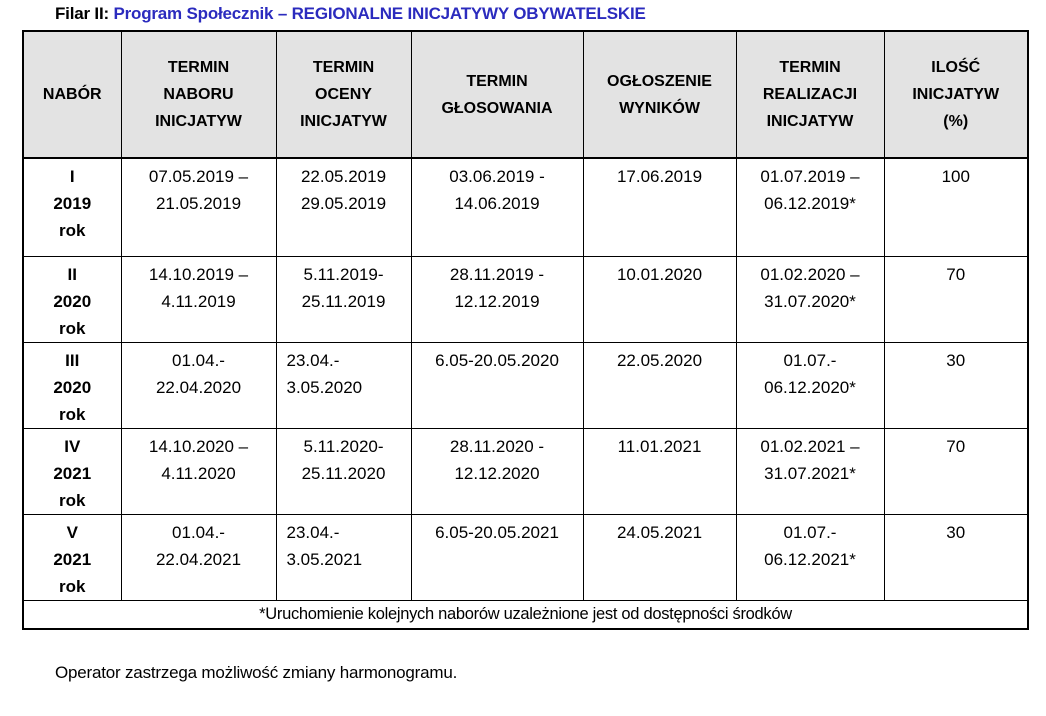 This screenshot has height=716, width=1046. What do you see at coordinates (659, 94) in the screenshot?
I see `header-cell-ogloszenie-wynikow: OGŁOSZENIE WYNIKÓW` at bounding box center [659, 94].